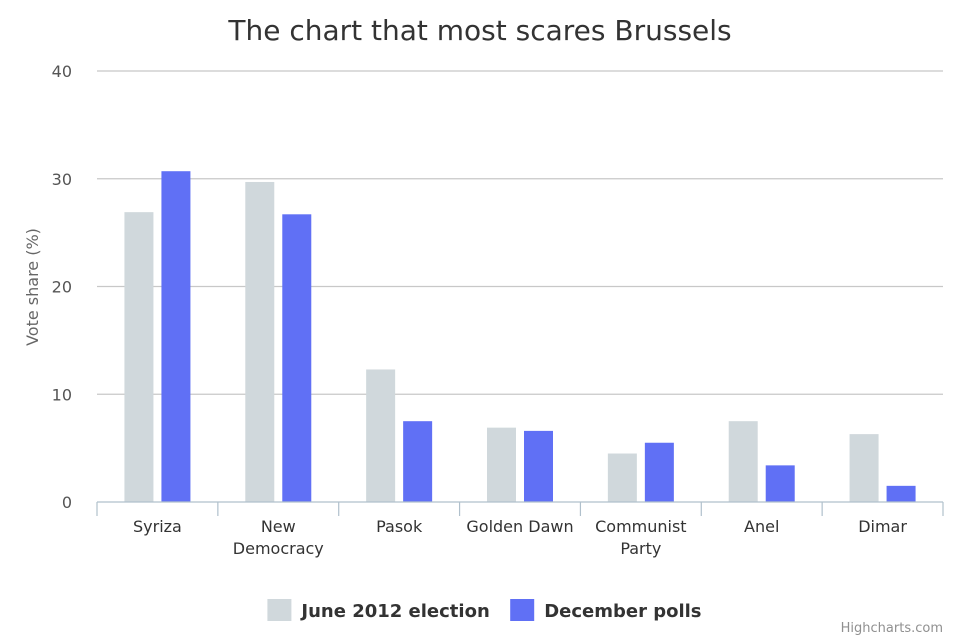  I want to click on x-tick-label: Communist Party, so click(640, 537).